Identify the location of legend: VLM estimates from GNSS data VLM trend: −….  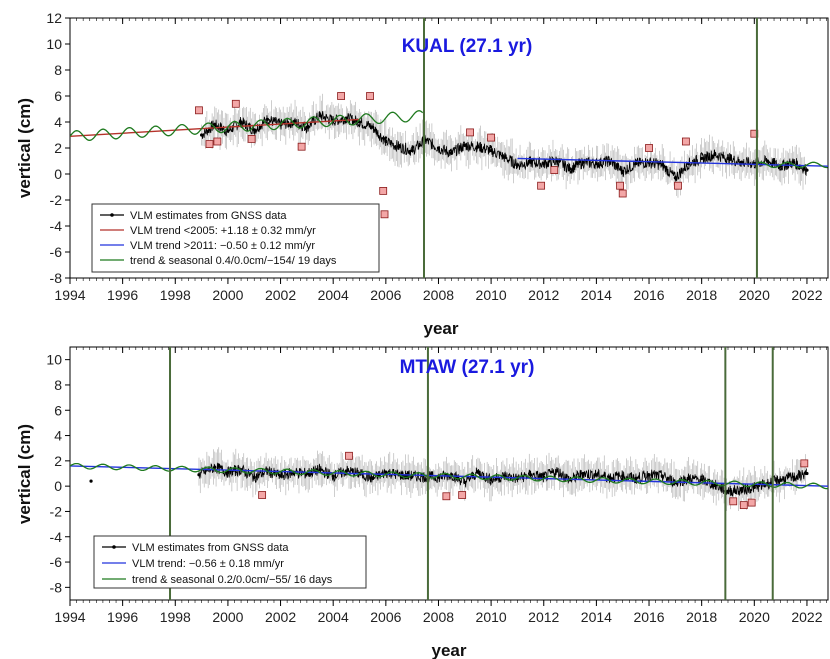
(230, 562).